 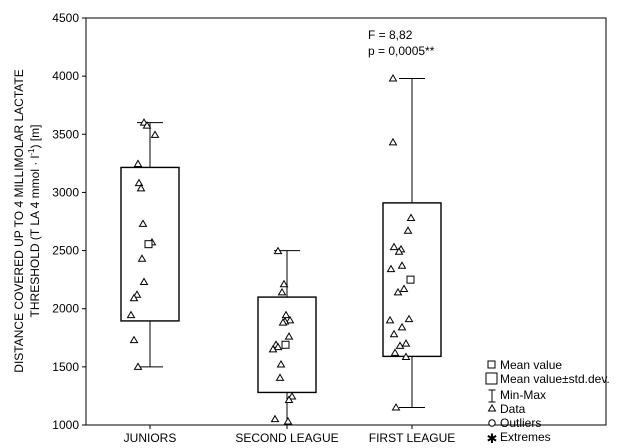 I want to click on x-axis: JUNIORS SECOND LEAGUE FIRST LEAGUE, so click(x=289, y=435).